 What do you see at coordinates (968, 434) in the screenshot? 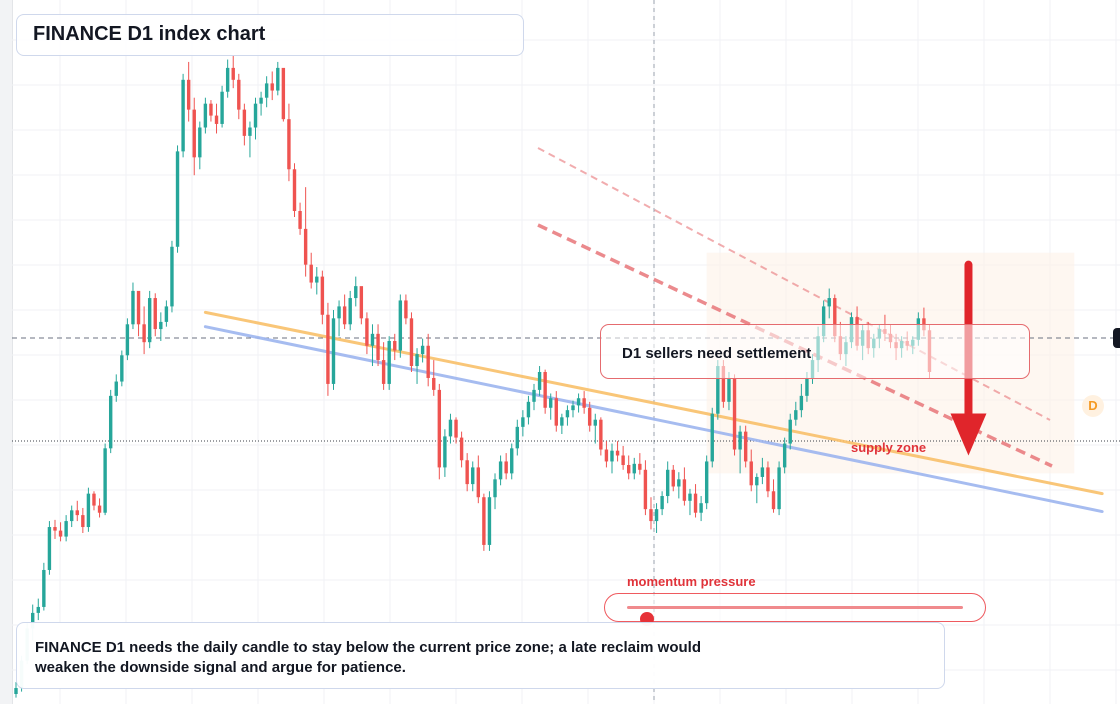
I see `supply-arrow-head` at bounding box center [968, 434].